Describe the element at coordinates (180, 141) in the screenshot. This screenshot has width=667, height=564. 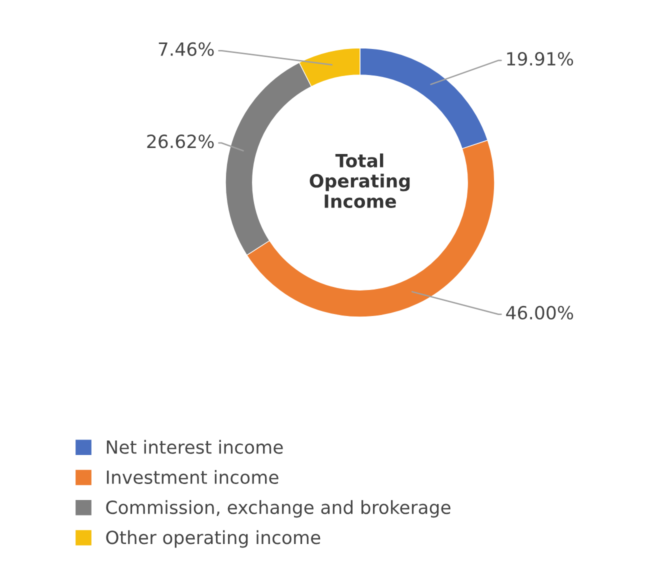
I see `data-label: 26.62%` at that location.